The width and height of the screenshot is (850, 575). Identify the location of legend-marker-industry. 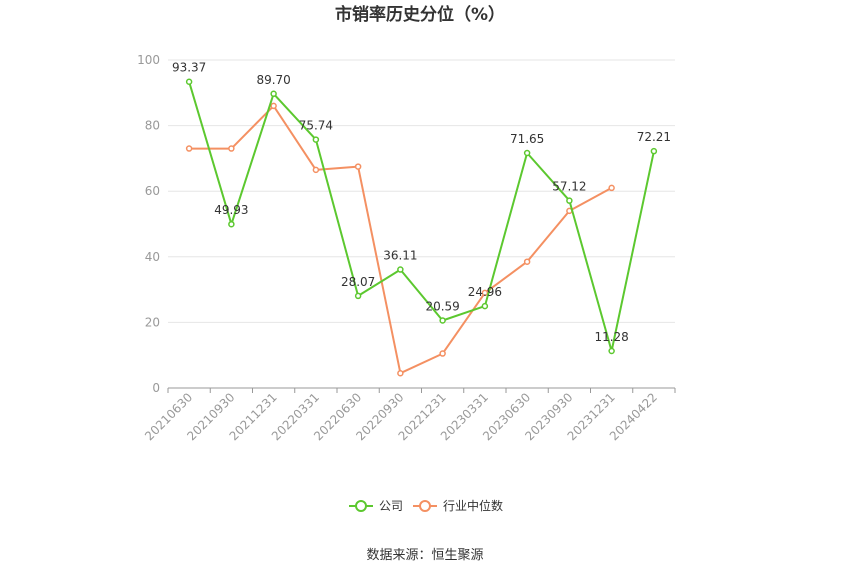
(425, 506).